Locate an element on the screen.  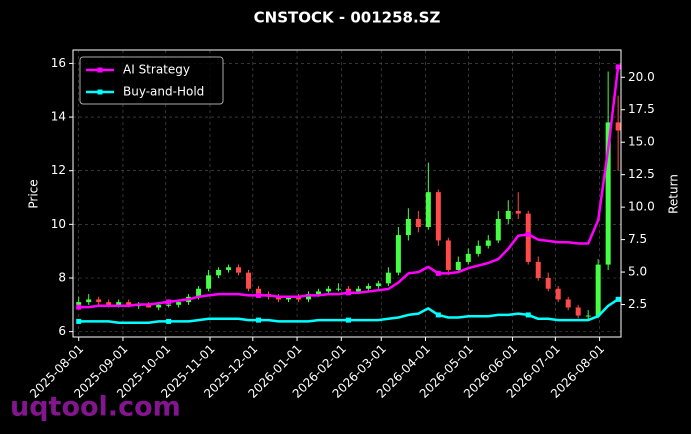
y-tick-label: 14 is located at coordinates (58, 117).